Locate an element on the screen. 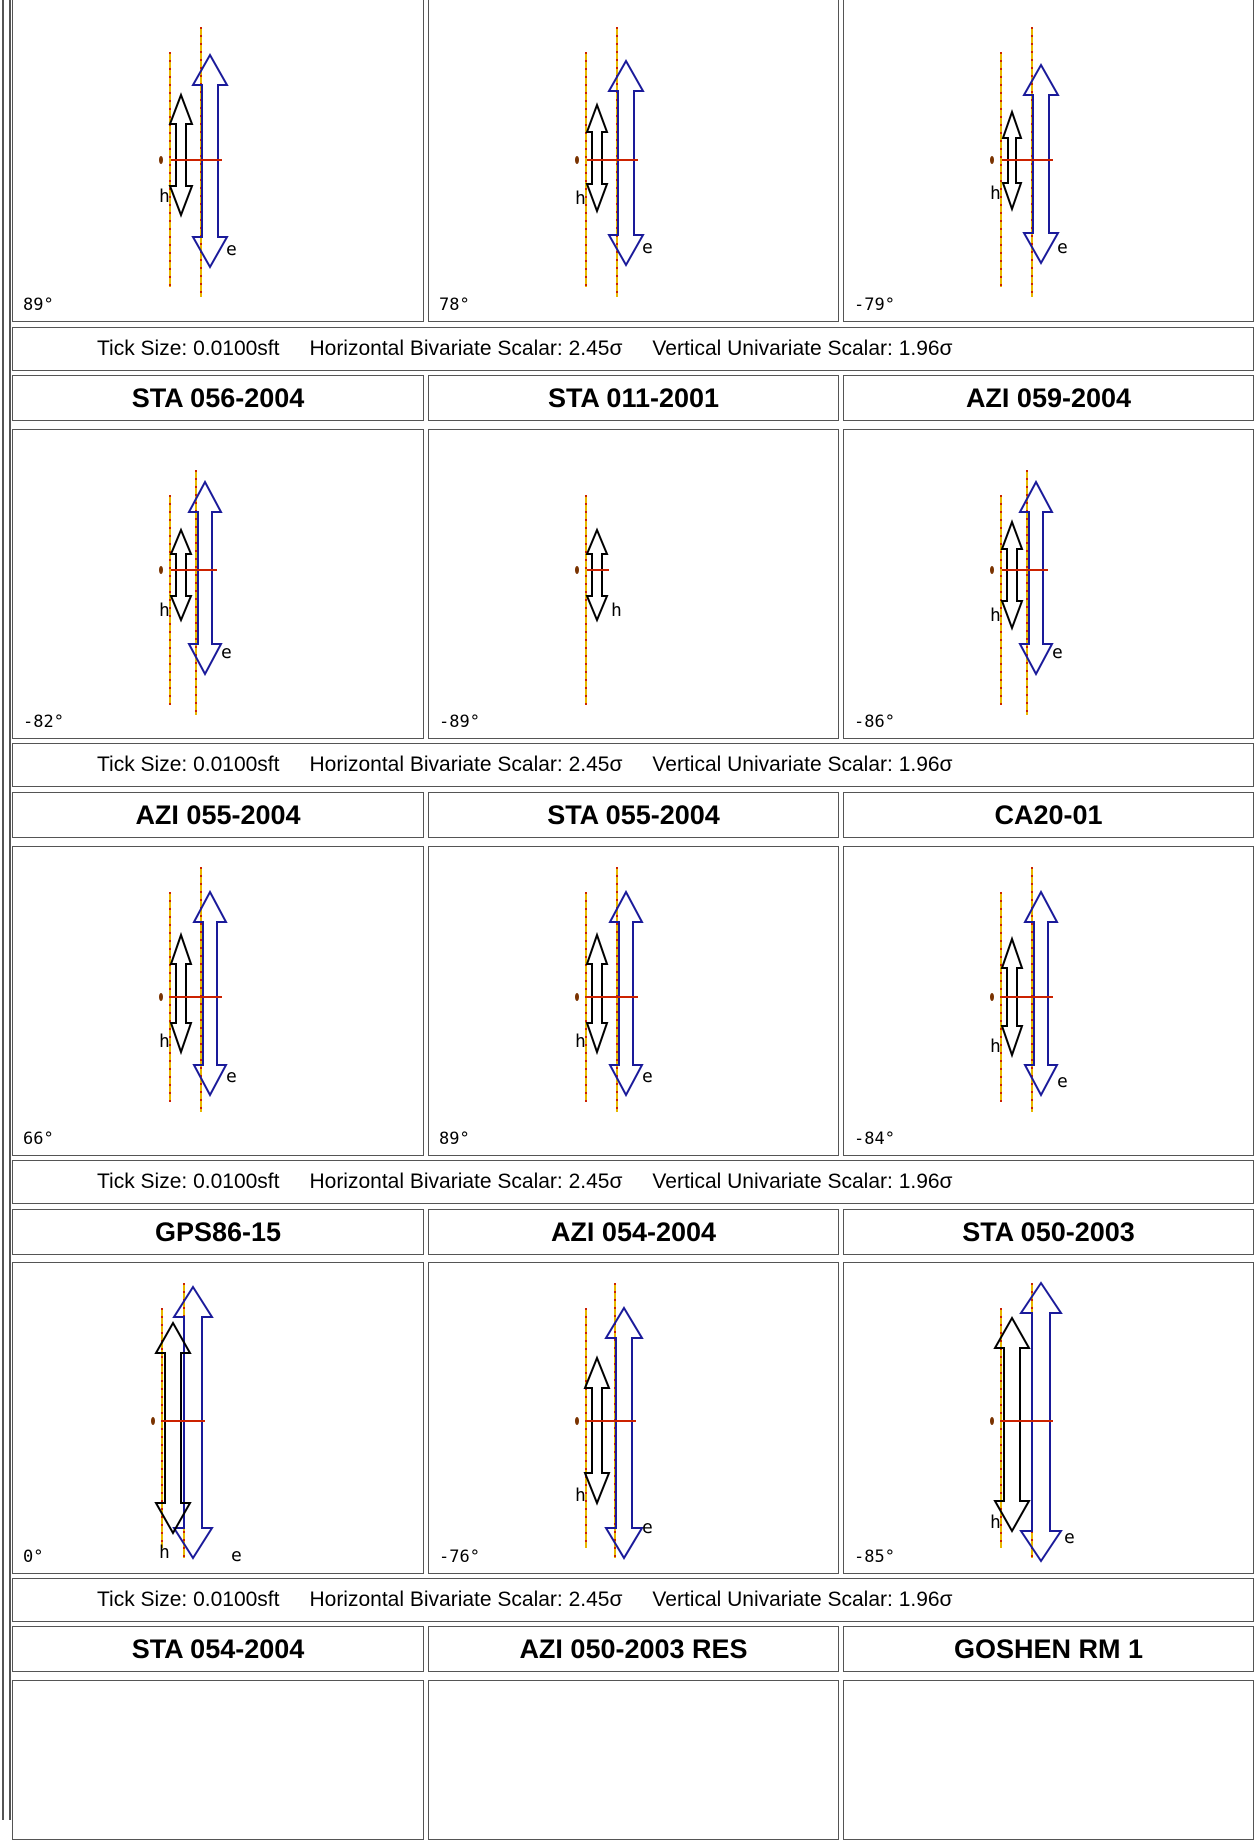 The image size is (1254, 1840). azimuth-angle: -76° is located at coordinates (459, 1557).